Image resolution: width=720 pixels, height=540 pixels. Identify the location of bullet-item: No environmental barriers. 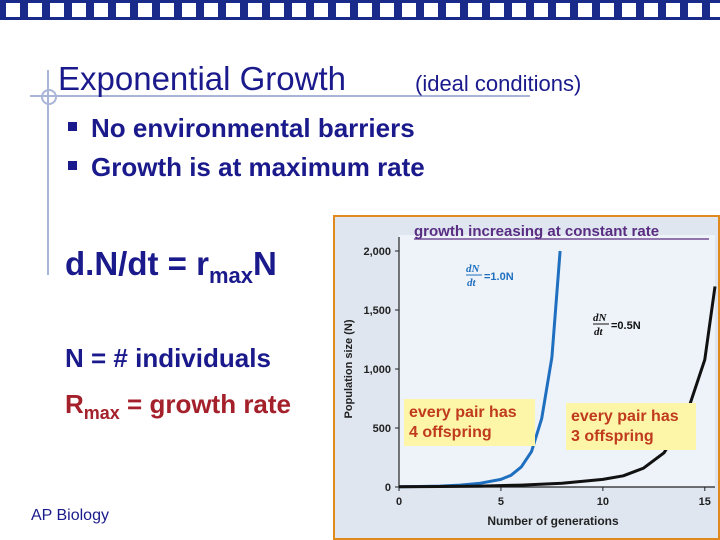
(246, 128).